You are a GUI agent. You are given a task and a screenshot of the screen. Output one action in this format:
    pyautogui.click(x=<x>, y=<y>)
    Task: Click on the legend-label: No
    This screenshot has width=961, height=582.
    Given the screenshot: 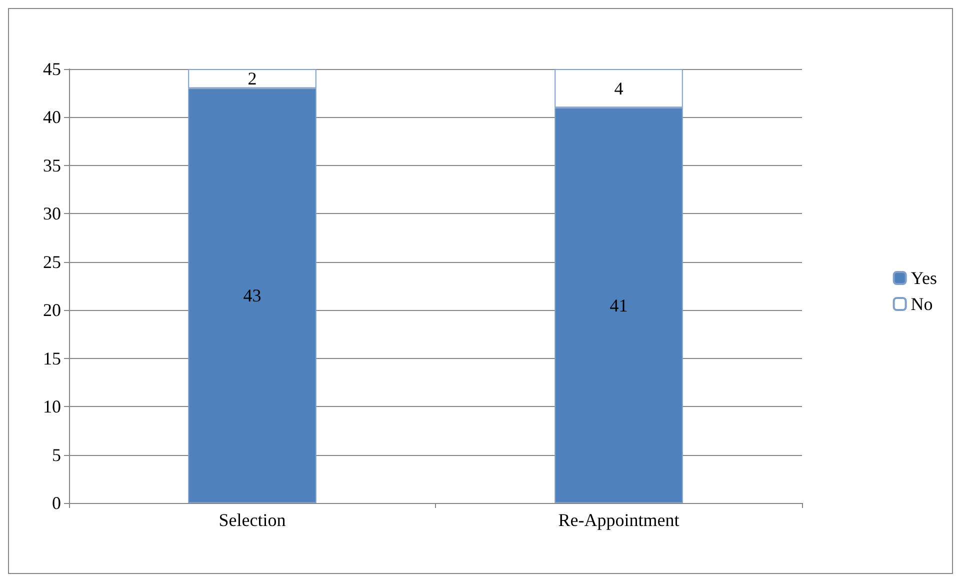 What is the action you would take?
    pyautogui.click(x=921, y=304)
    